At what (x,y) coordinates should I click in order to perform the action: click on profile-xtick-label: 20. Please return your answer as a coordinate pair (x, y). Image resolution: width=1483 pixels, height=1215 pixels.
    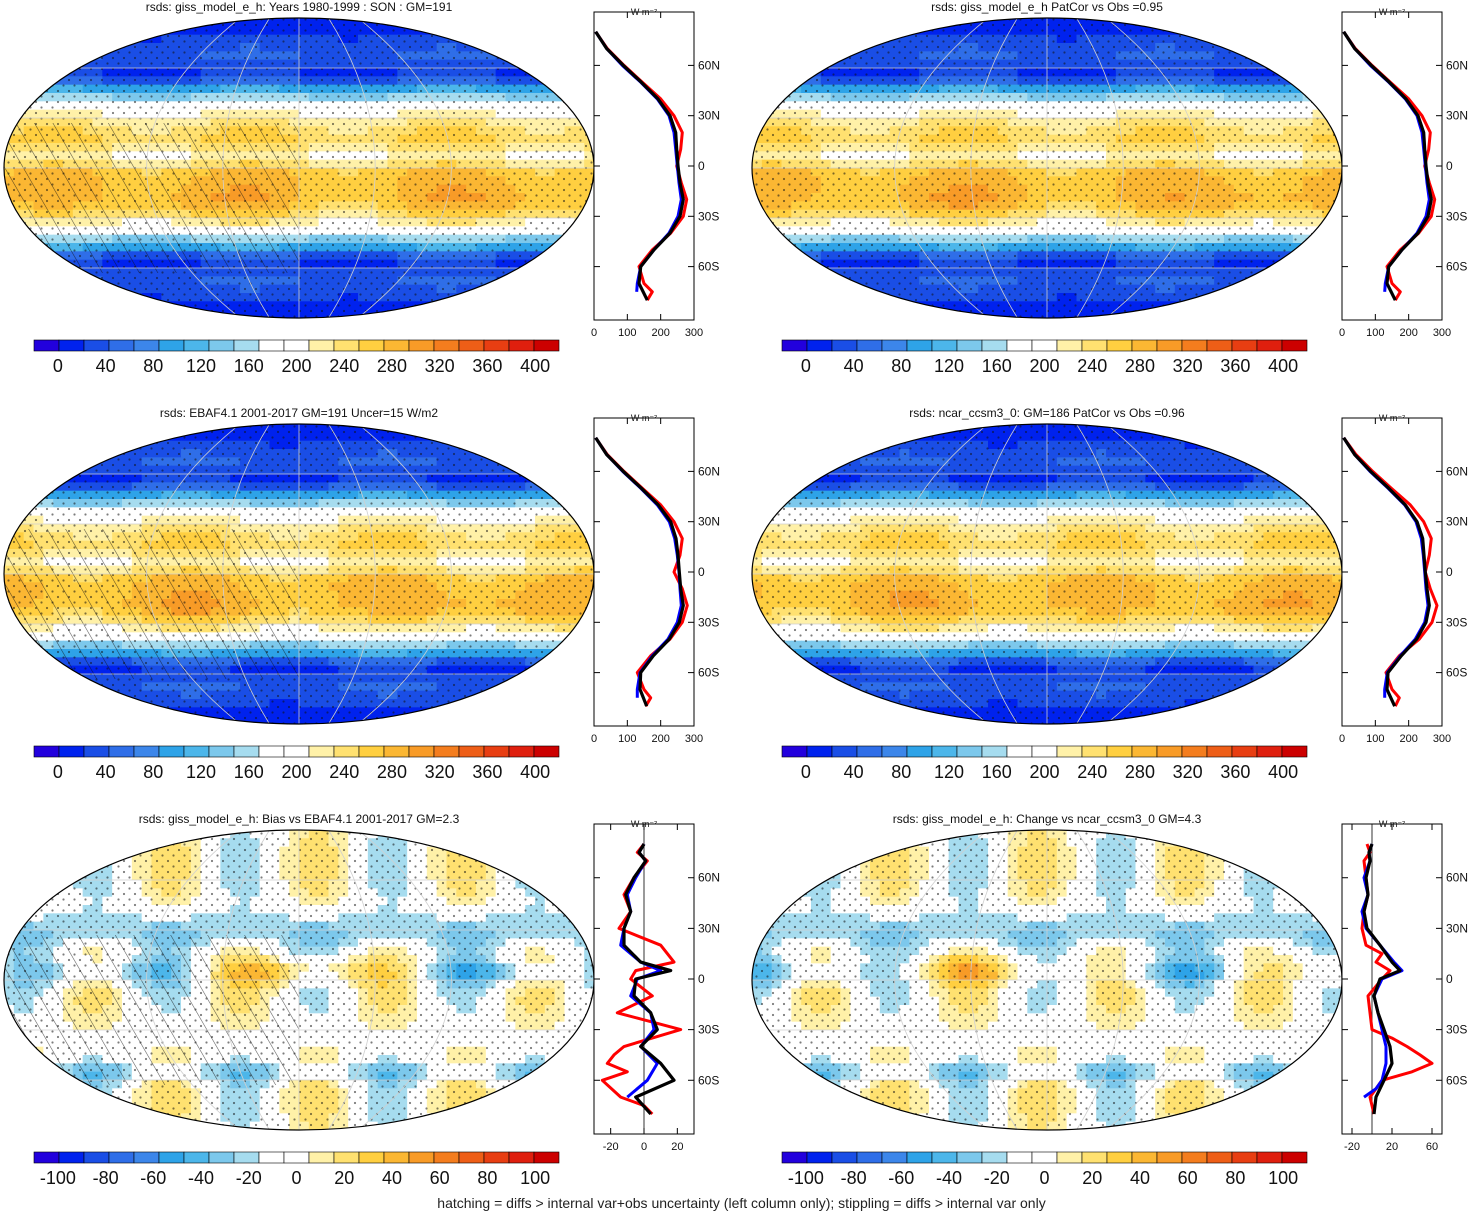
    Looking at the image, I should click on (677, 1147).